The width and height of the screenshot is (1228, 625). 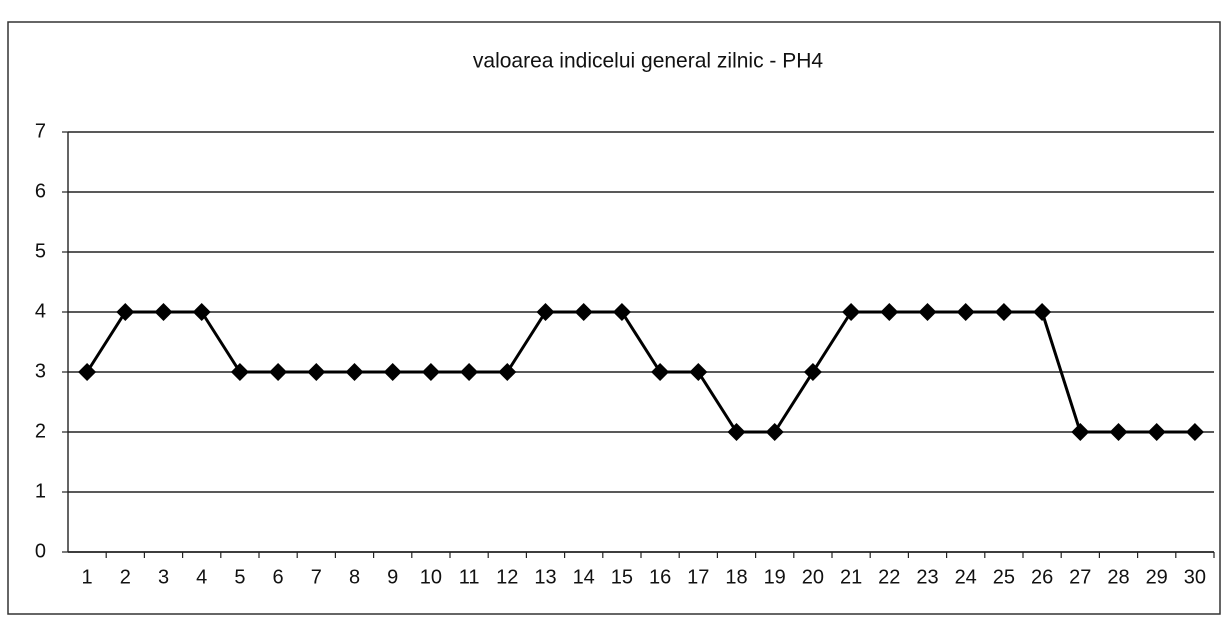 I want to click on x-tick-label: 3, so click(x=163, y=577).